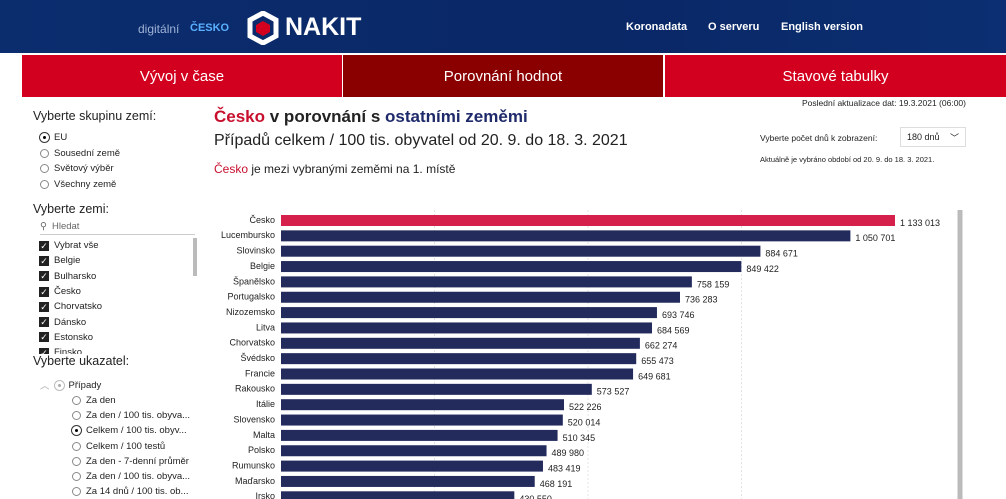 The width and height of the screenshot is (1006, 499). What do you see at coordinates (255, 481) in the screenshot?
I see `category-label: Maďarsko` at bounding box center [255, 481].